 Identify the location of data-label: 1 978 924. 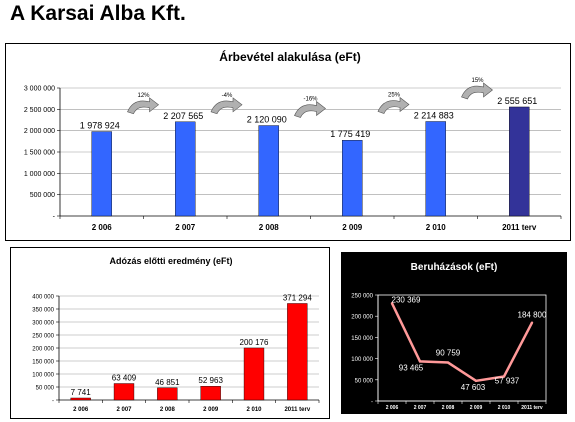
(100, 126).